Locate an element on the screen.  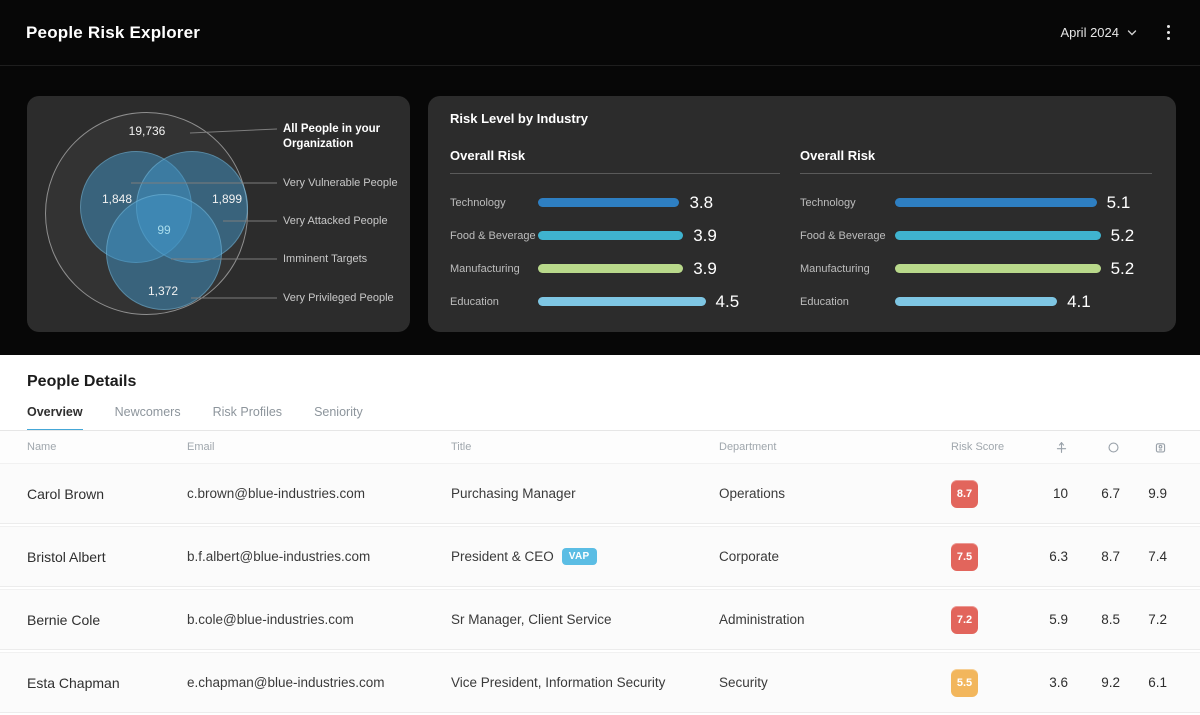
person-department: Corporate is located at coordinates (749, 556).